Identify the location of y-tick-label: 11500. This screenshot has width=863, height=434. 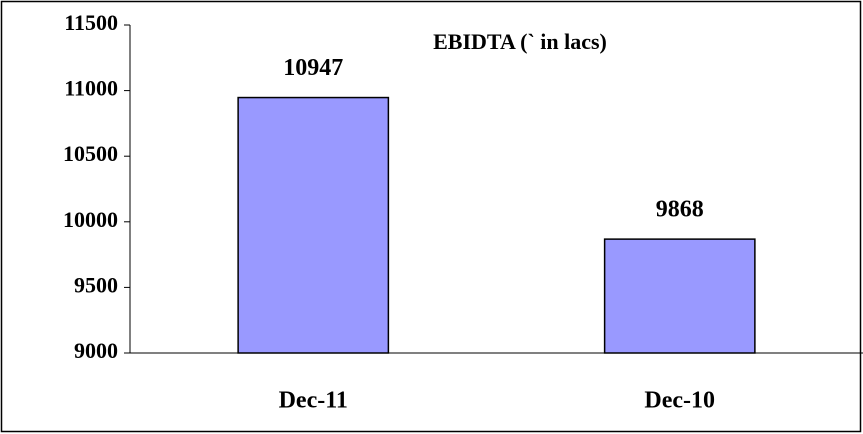
(91, 22).